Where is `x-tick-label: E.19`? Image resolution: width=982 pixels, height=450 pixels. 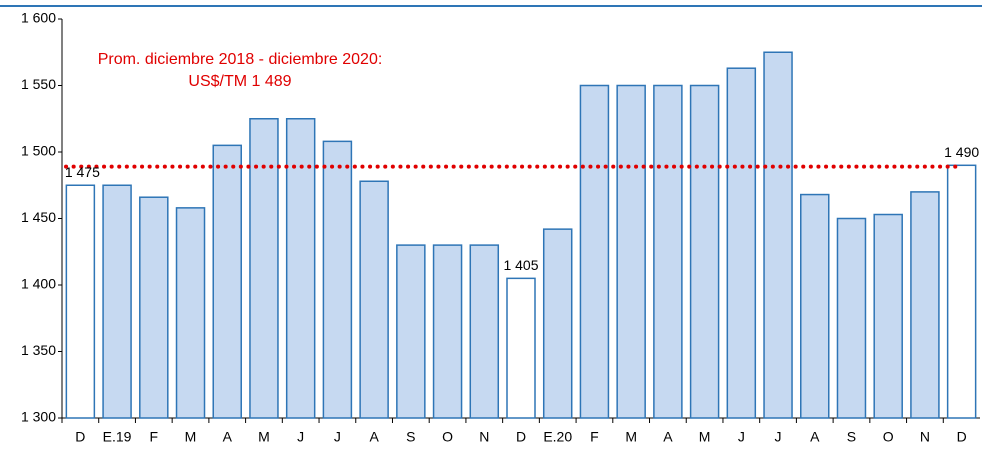
x-tick-label: E.19 is located at coordinates (117, 437).